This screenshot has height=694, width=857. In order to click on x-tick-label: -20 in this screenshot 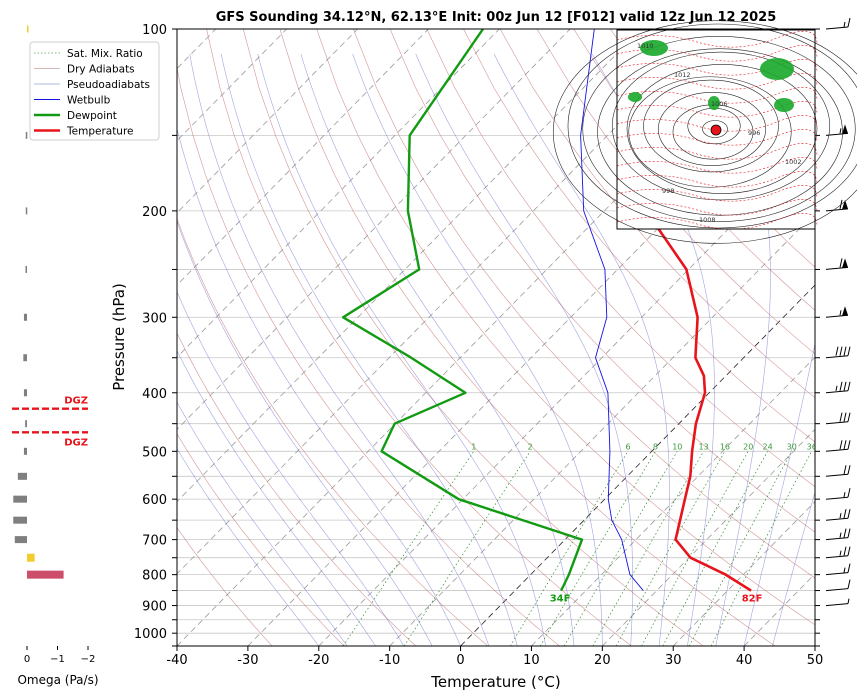, I will do `click(318, 660)`.